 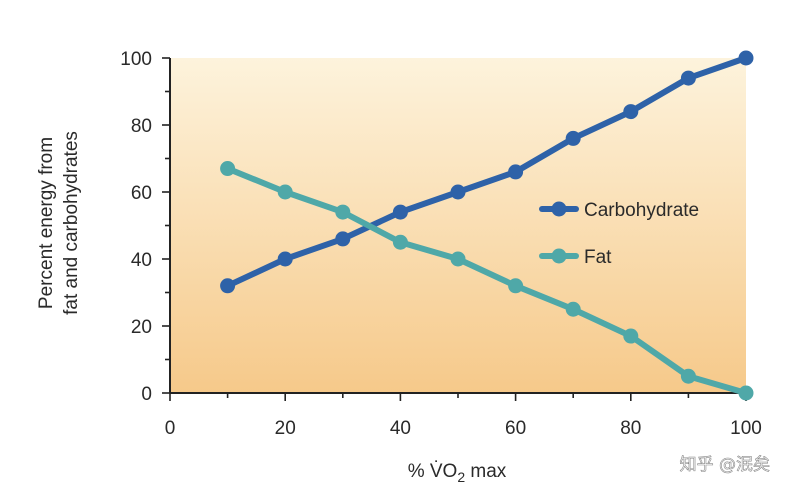 What do you see at coordinates (486, 471) in the screenshot?
I see `x-axis-title-suffix: max` at bounding box center [486, 471].